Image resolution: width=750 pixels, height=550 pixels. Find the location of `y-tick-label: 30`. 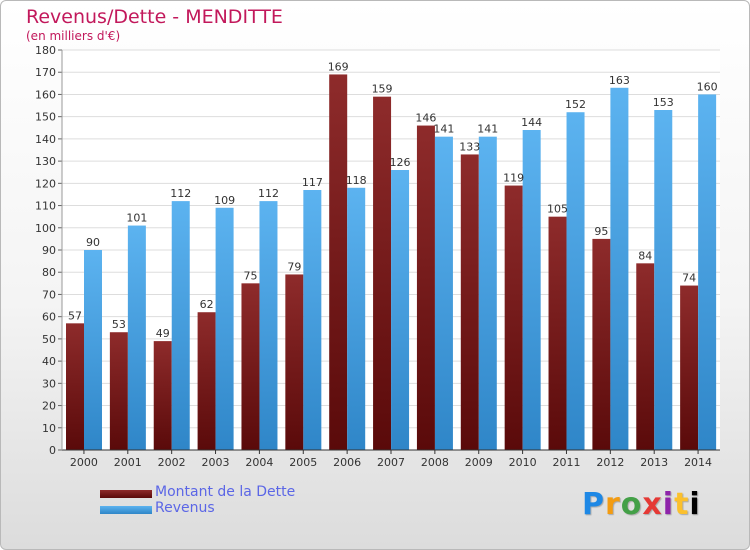

y-tick-label: 30 is located at coordinates (49, 383).